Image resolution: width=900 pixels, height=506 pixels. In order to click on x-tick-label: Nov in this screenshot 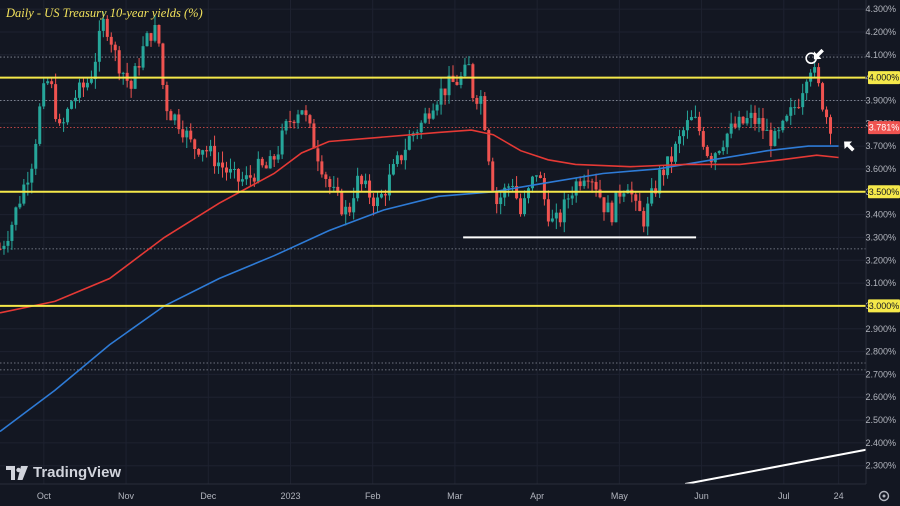, I will do `click(126, 496)`.